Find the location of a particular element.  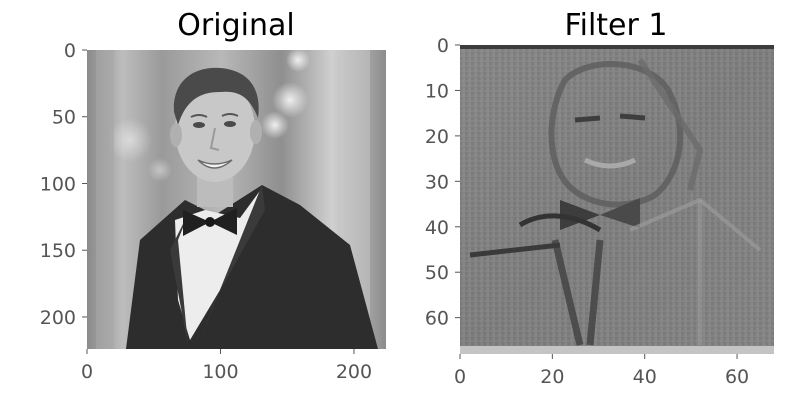

y-axis: 0 10 20 30 40 50 60 is located at coordinates (442, 182).